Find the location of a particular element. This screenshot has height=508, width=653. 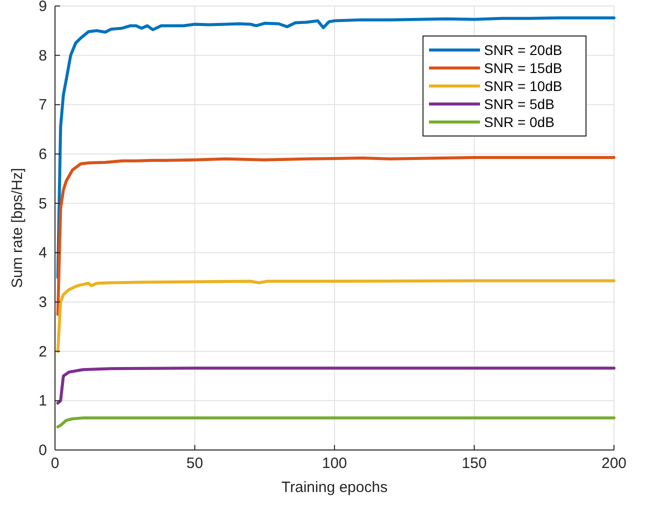

legend-label: SNR = 10dB is located at coordinates (523, 86).